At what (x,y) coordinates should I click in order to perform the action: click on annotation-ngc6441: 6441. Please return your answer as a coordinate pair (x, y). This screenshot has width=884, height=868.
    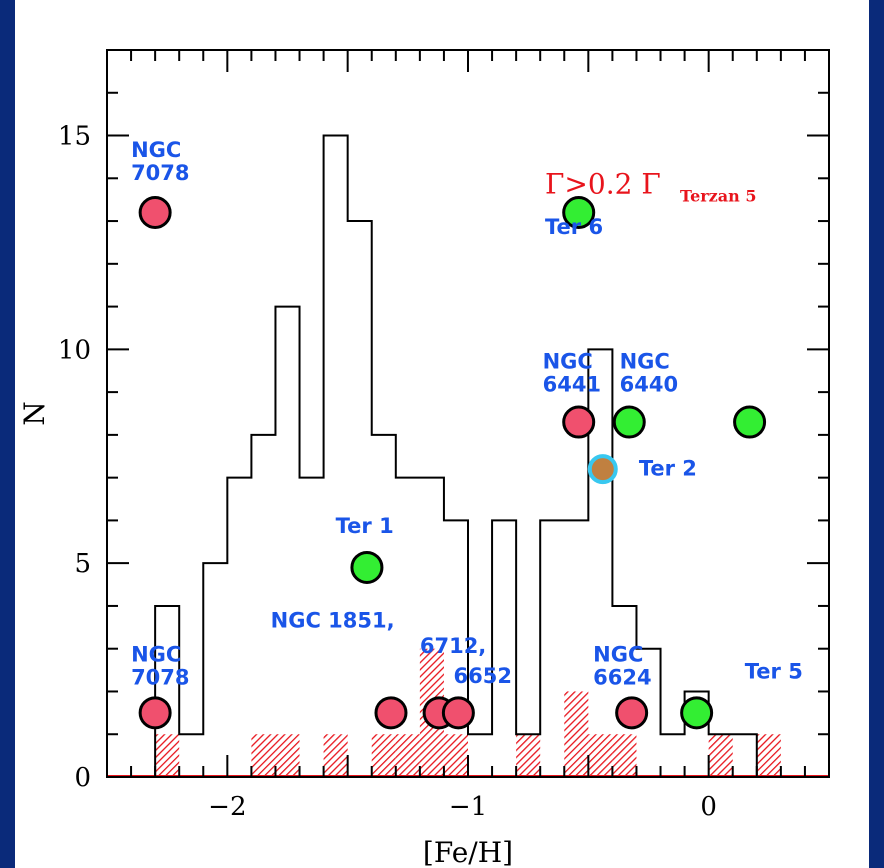
    Looking at the image, I should click on (572, 385).